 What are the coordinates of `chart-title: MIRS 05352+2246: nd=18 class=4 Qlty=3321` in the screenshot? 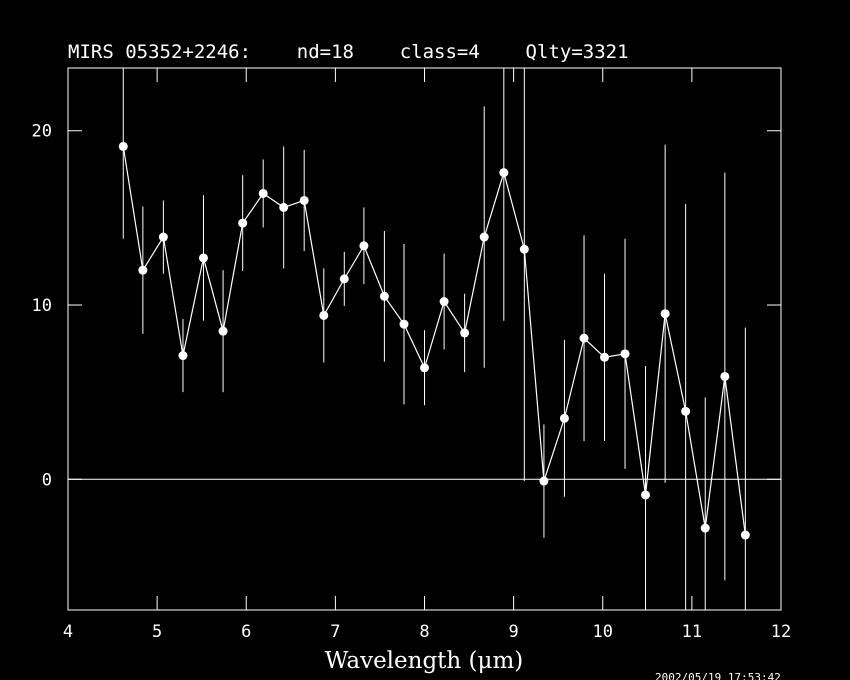 It's located at (348, 52).